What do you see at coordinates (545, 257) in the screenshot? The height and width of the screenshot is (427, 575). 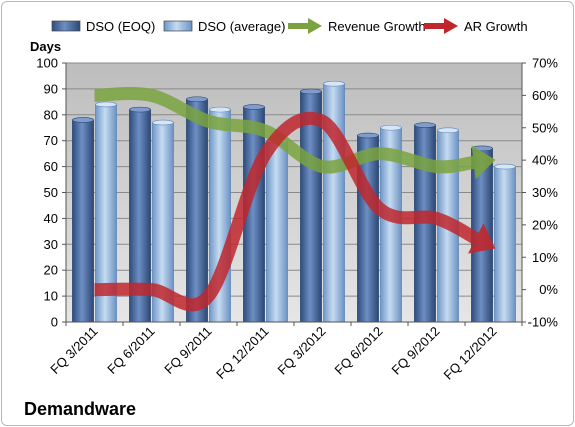 I see `y2-tick-label: 10%` at bounding box center [545, 257].